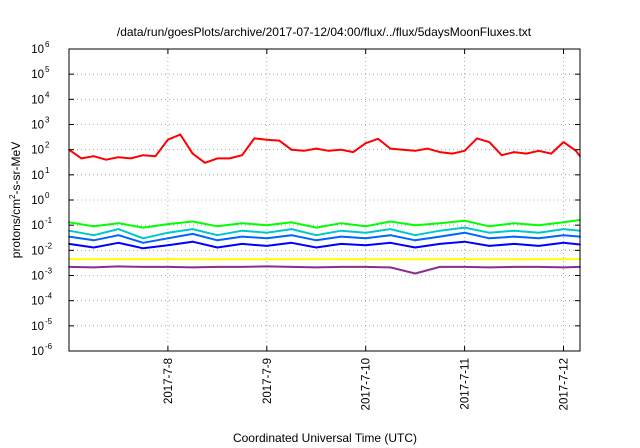 The image size is (640, 448). I want to click on y-axis-label: protons/cm2-s-sr-MeV, so click(15, 200).